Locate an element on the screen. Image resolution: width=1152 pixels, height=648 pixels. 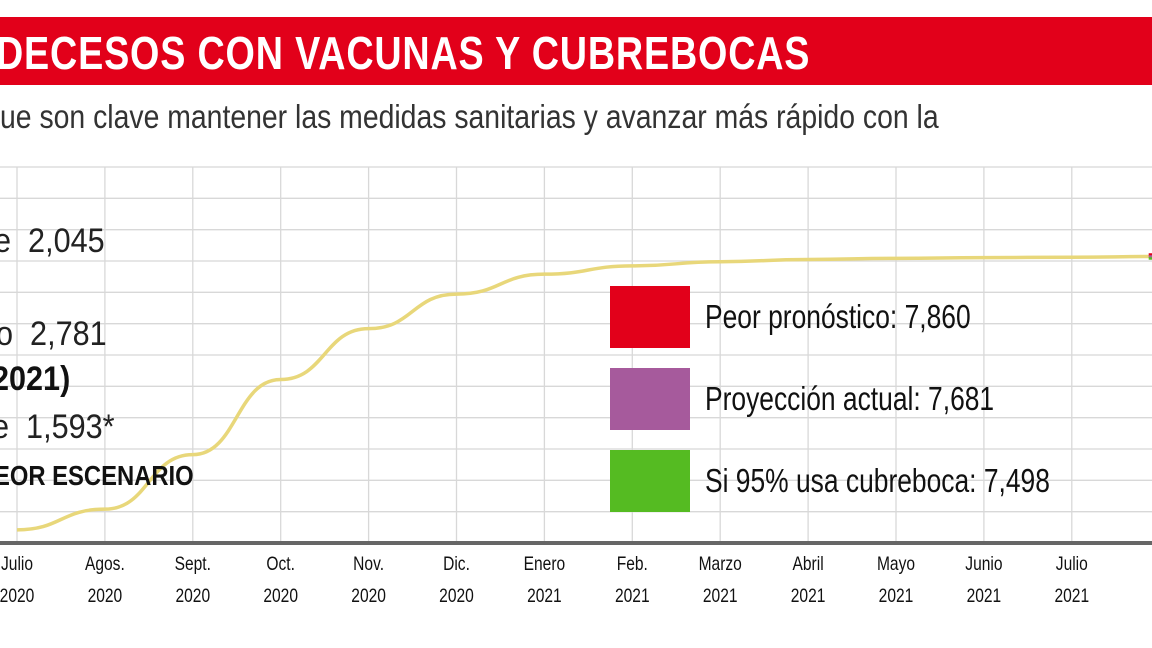
side-label-5: EOR ESCENARIO is located at coordinates (97, 475).